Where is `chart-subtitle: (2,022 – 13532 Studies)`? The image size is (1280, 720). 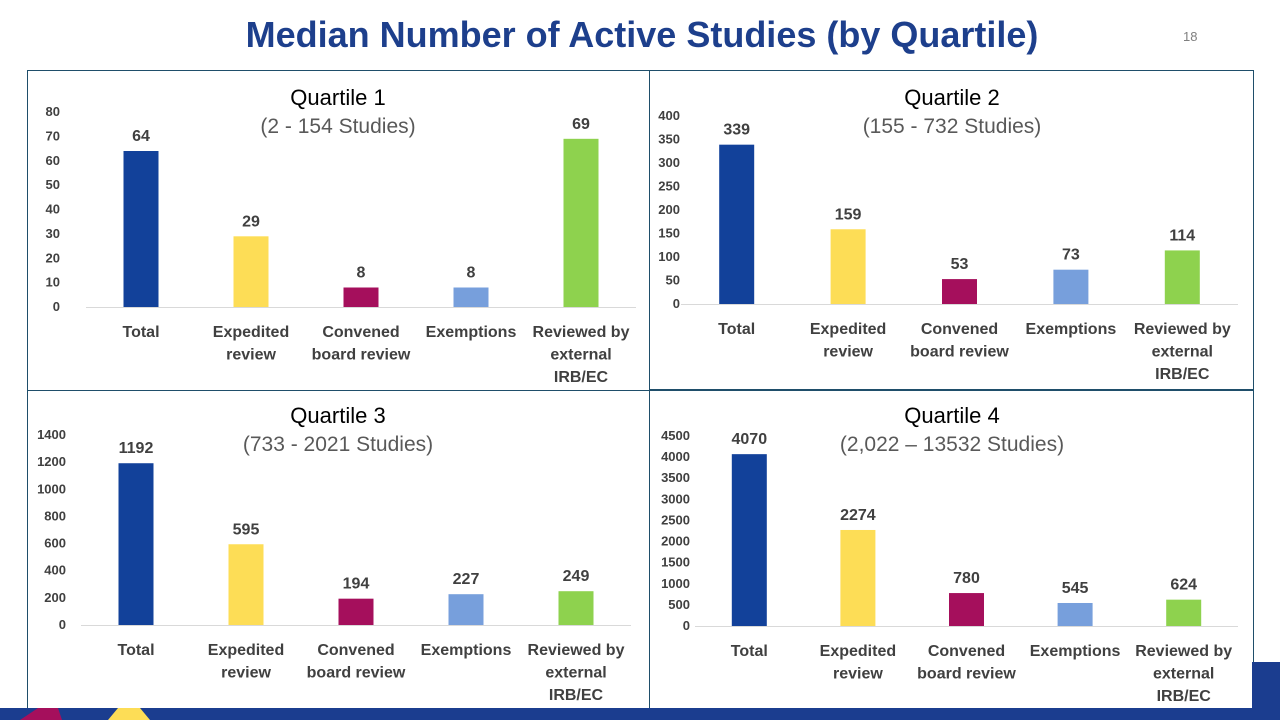
chart-subtitle: (2,022 – 13532 Studies) is located at coordinates (952, 444).